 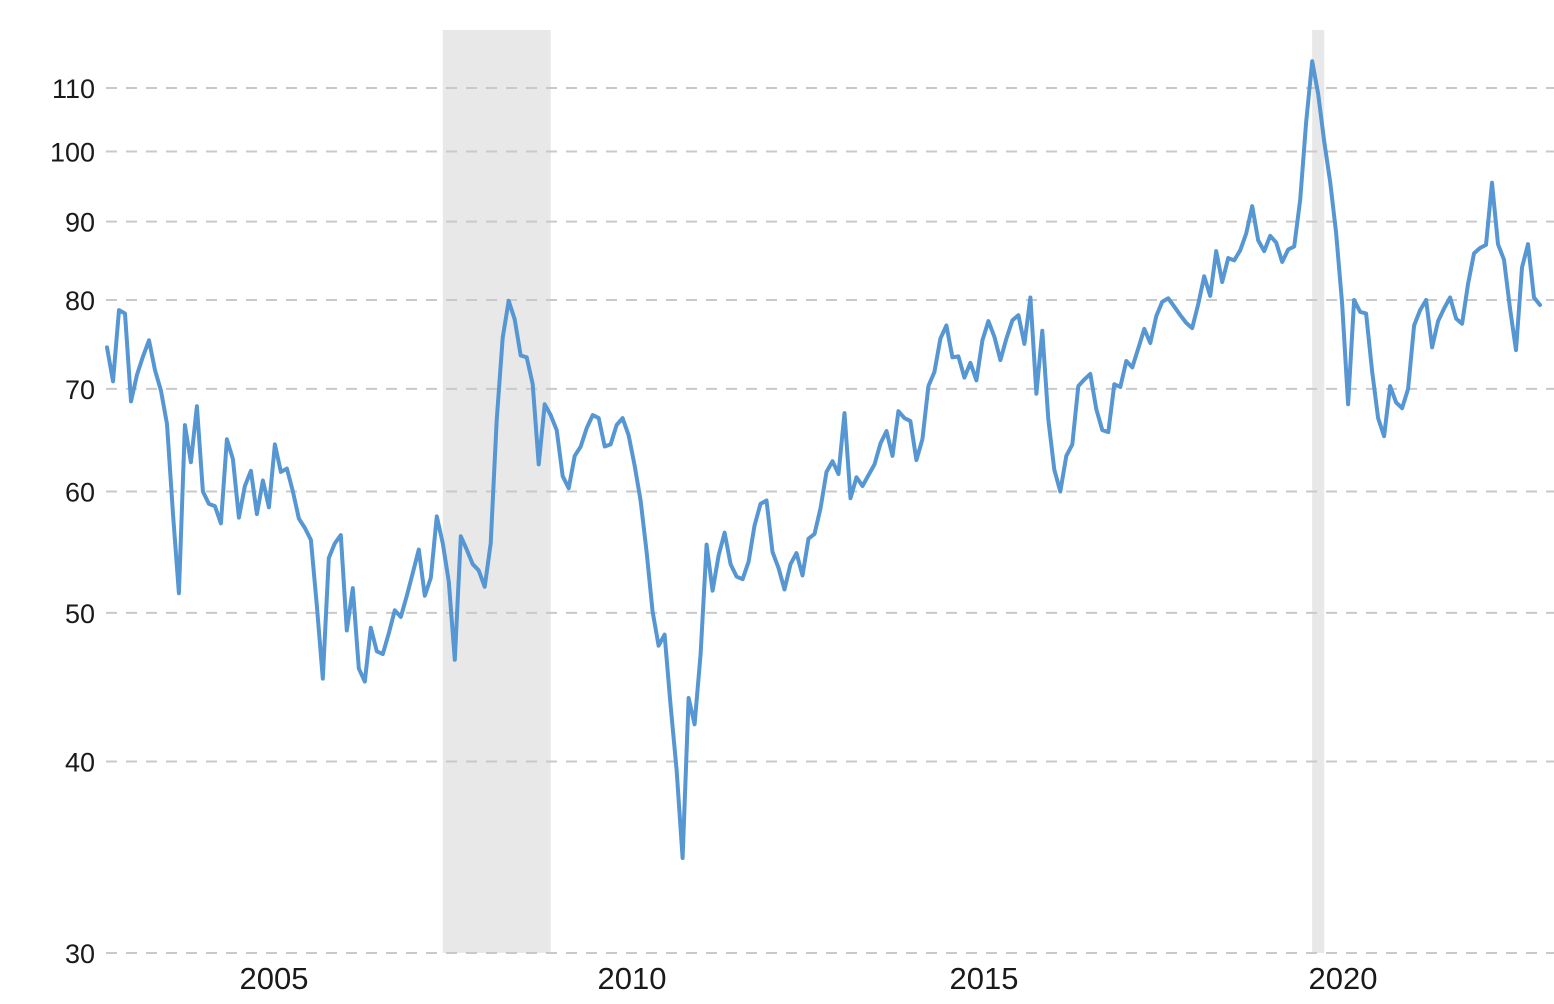 What do you see at coordinates (1318, 491) in the screenshot?
I see `recession-band` at bounding box center [1318, 491].